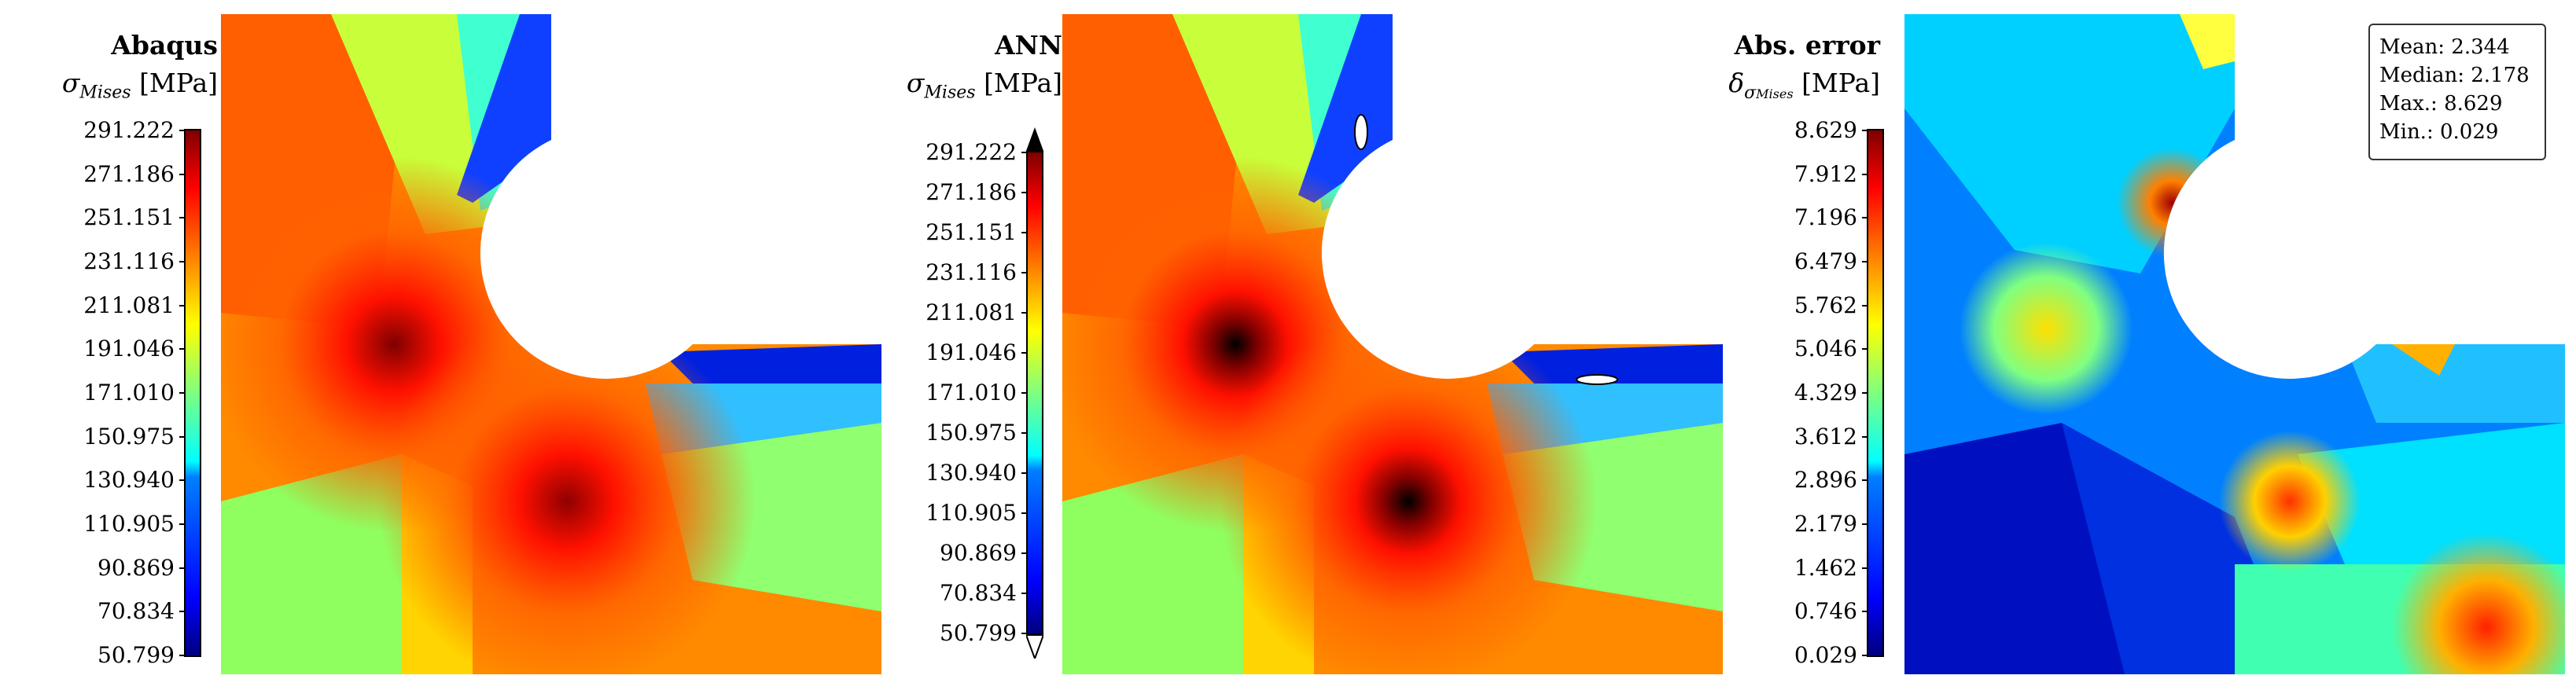 This screenshot has height=690, width=2576. I want to click on panel2-tick-label: 271.186, so click(972, 192).